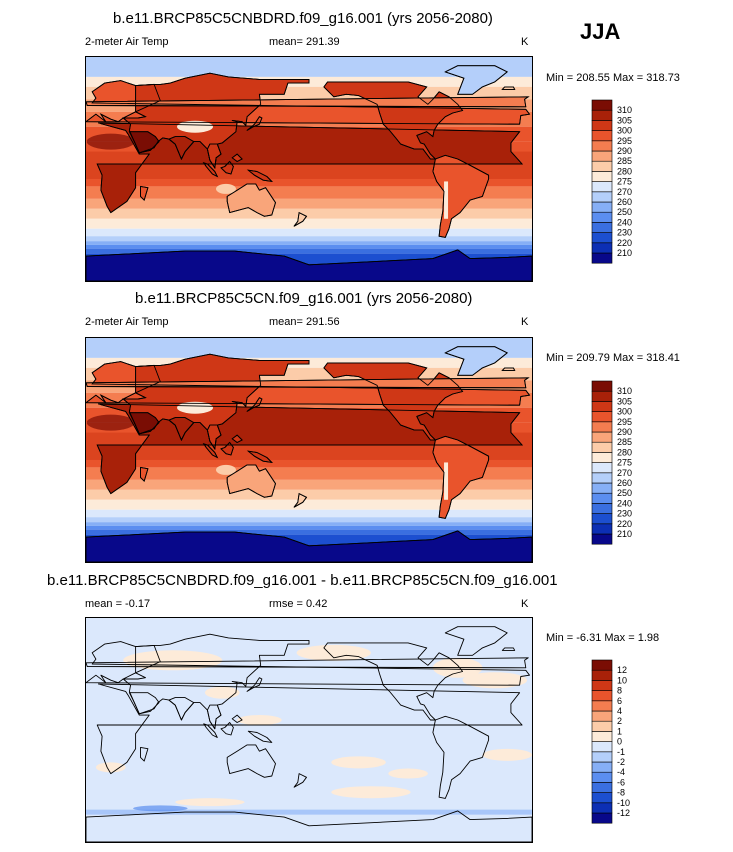 The width and height of the screenshot is (733, 852). Describe the element at coordinates (619, 731) in the screenshot. I see `colorbar-tick-label: 1` at that location.